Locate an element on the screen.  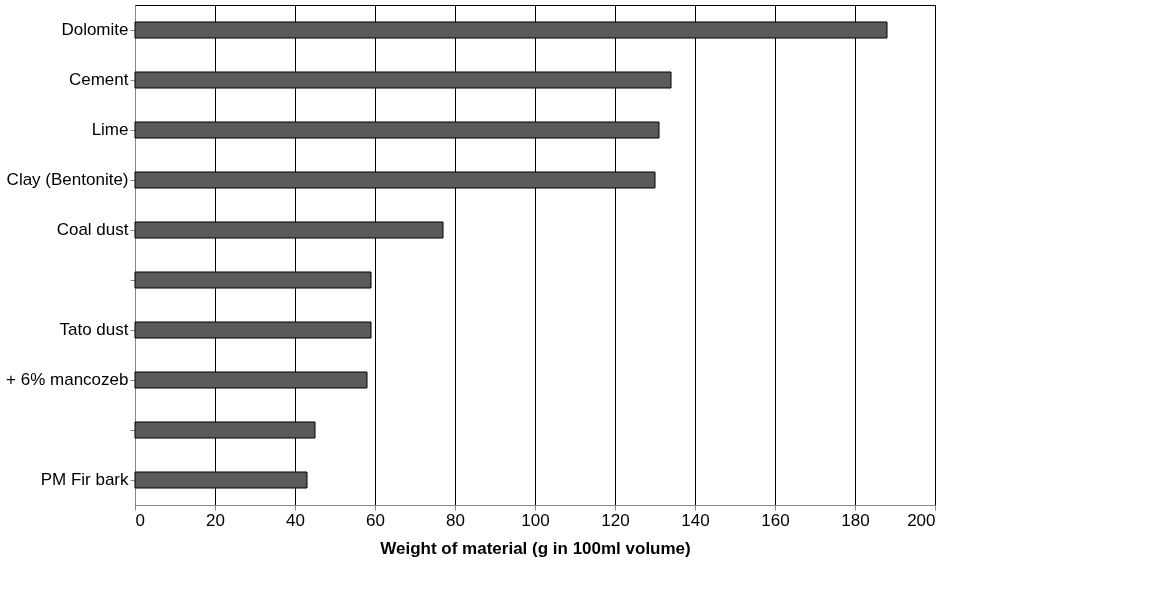
x-tick-label: 140 is located at coordinates (695, 520).